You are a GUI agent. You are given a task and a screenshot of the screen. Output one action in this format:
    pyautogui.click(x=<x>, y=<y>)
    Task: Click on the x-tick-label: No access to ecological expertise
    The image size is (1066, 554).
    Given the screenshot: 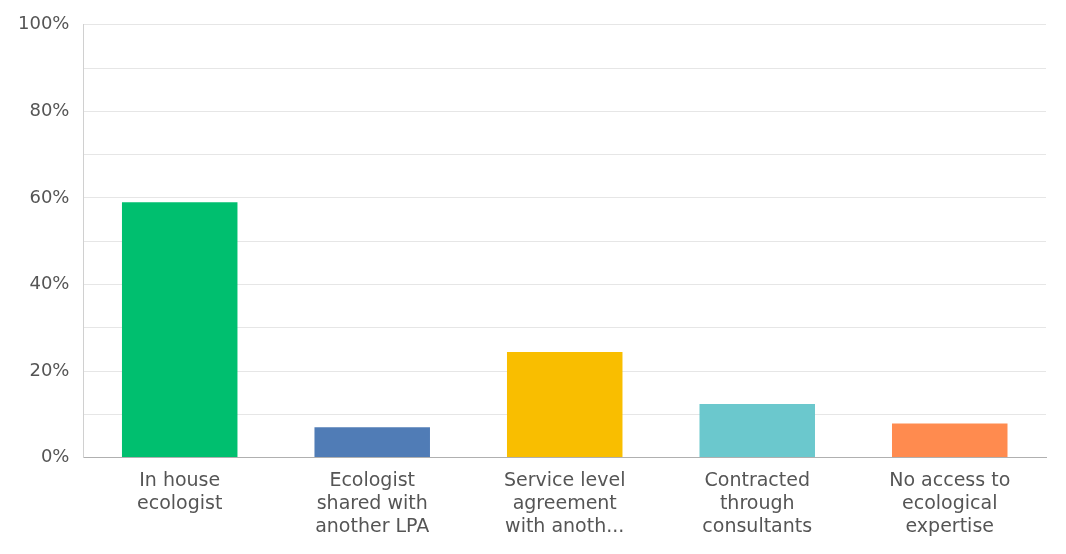 What is the action you would take?
    pyautogui.click(x=950, y=501)
    